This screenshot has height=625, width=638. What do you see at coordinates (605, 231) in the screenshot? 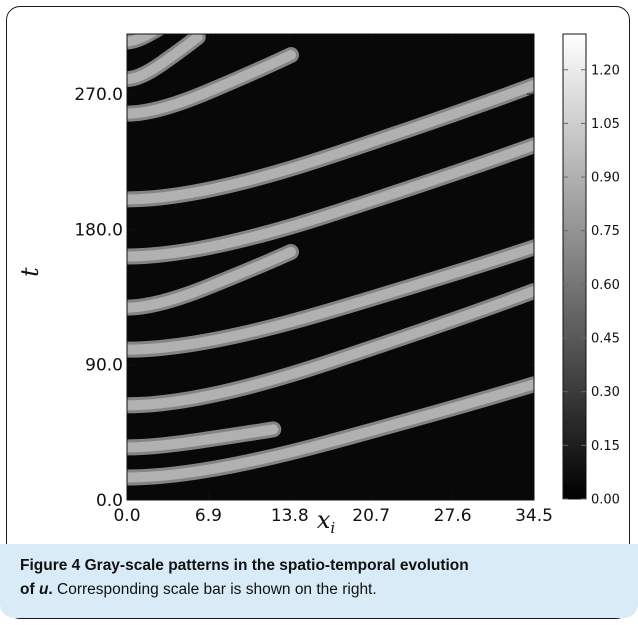
I see `colorbar-tick-label: 0.75` at bounding box center [605, 231].